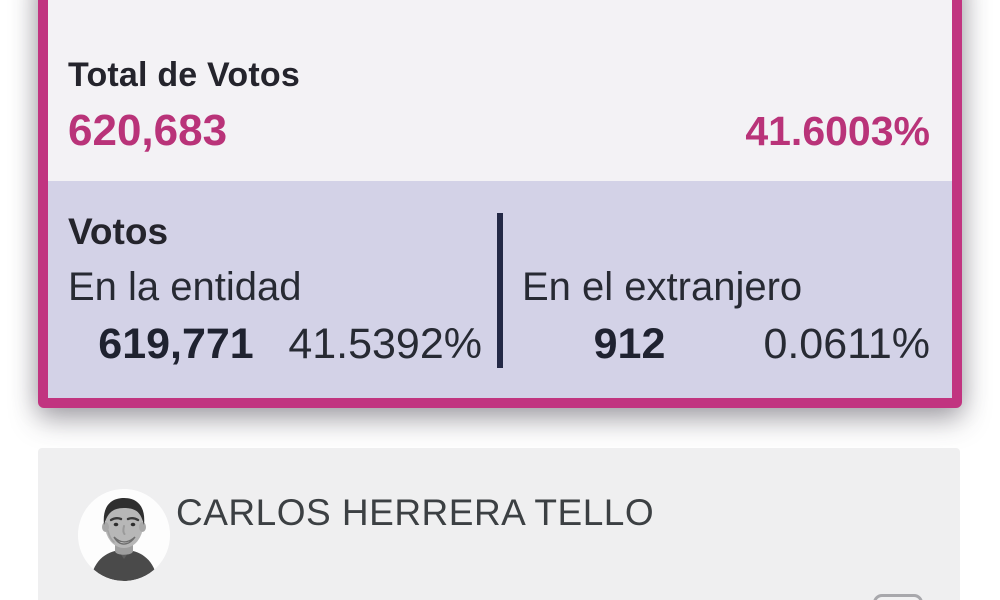 The width and height of the screenshot is (1000, 600). I want to click on candidate-avatar, so click(124, 535).